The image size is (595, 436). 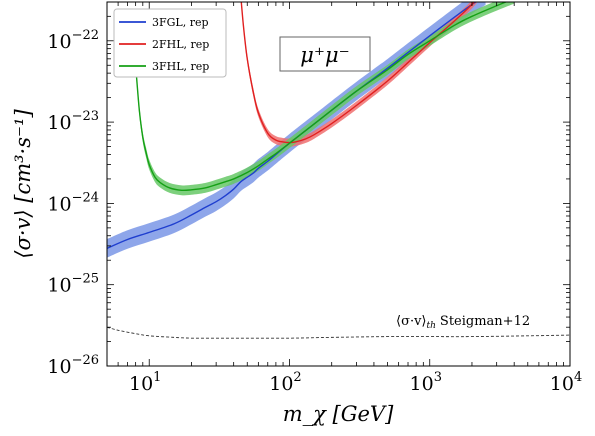 I want to click on thermal-relic-line, so click(x=338, y=332).